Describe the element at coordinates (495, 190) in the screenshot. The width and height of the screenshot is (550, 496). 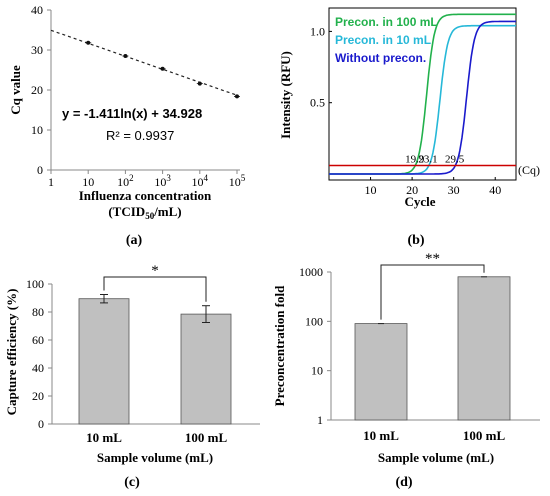
I see `b-x-tick-label: 40` at that location.